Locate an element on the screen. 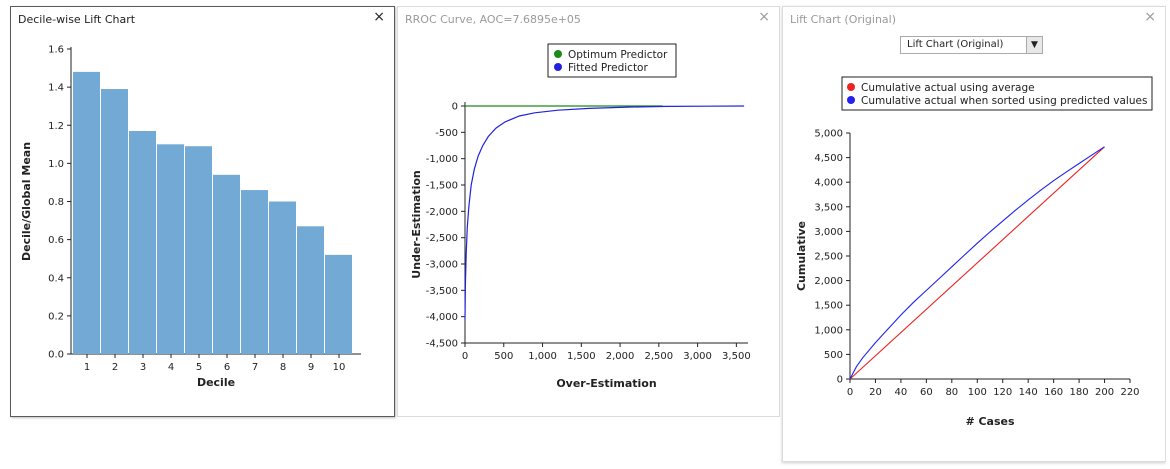 This screenshot has width=1170, height=469. x-tick-label: 140 is located at coordinates (1028, 392).